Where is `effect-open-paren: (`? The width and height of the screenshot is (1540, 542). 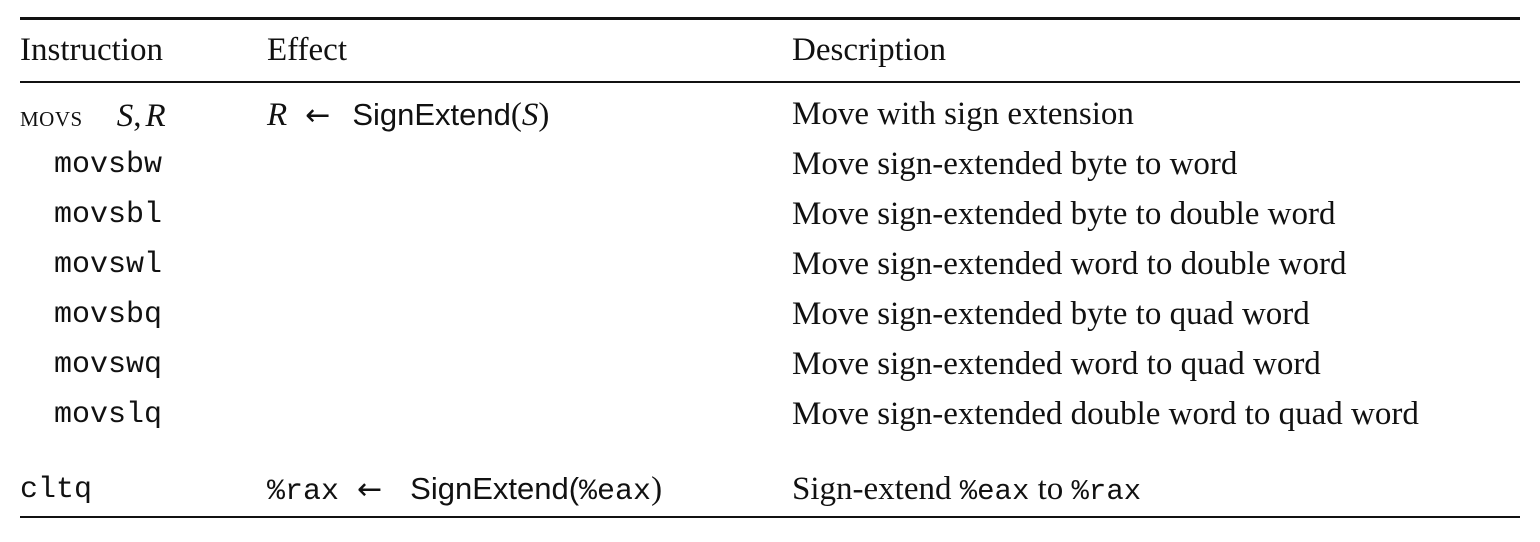
effect-open-paren: ( is located at coordinates (516, 115).